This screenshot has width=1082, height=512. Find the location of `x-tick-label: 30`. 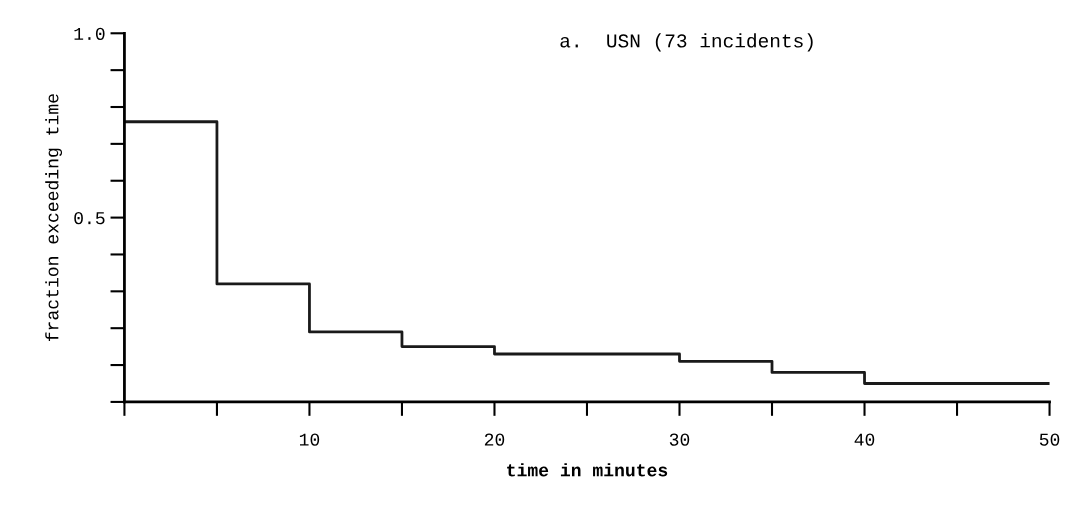

x-tick-label: 30 is located at coordinates (679, 439).